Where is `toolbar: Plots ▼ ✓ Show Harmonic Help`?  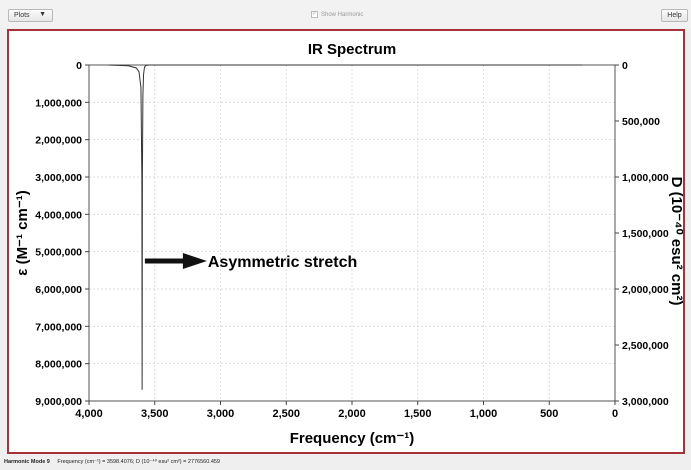
toolbar: Plots ▼ ✓ Show Harmonic Help is located at coordinates (345, 14).